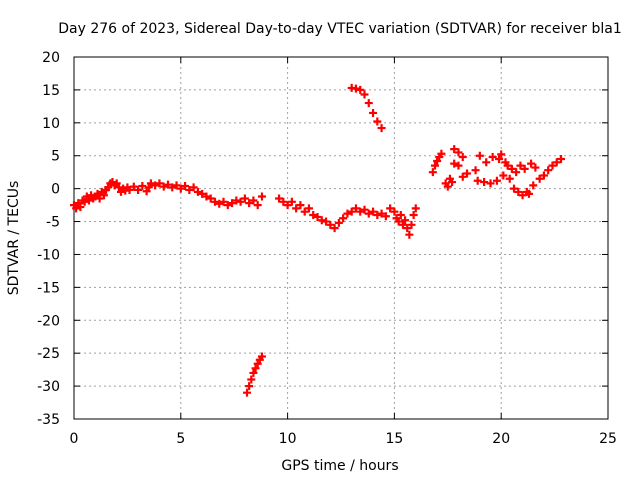 This screenshot has width=640, height=480. I want to click on y-tick-label: 5, so click(55, 157).